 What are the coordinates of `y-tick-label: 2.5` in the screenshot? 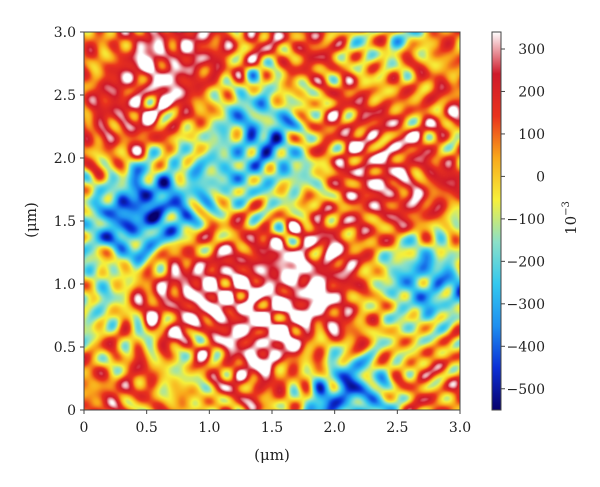 It's located at (65, 96).